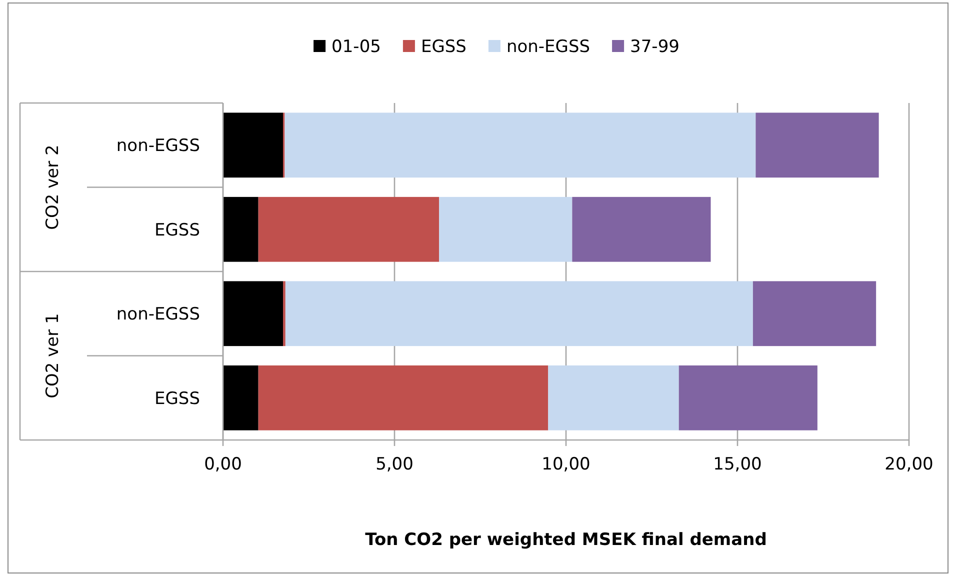 Image resolution: width=957 pixels, height=579 pixels. Describe the element at coordinates (52, 187) in the screenshot. I see `text: CO2 ver 2` at that location.